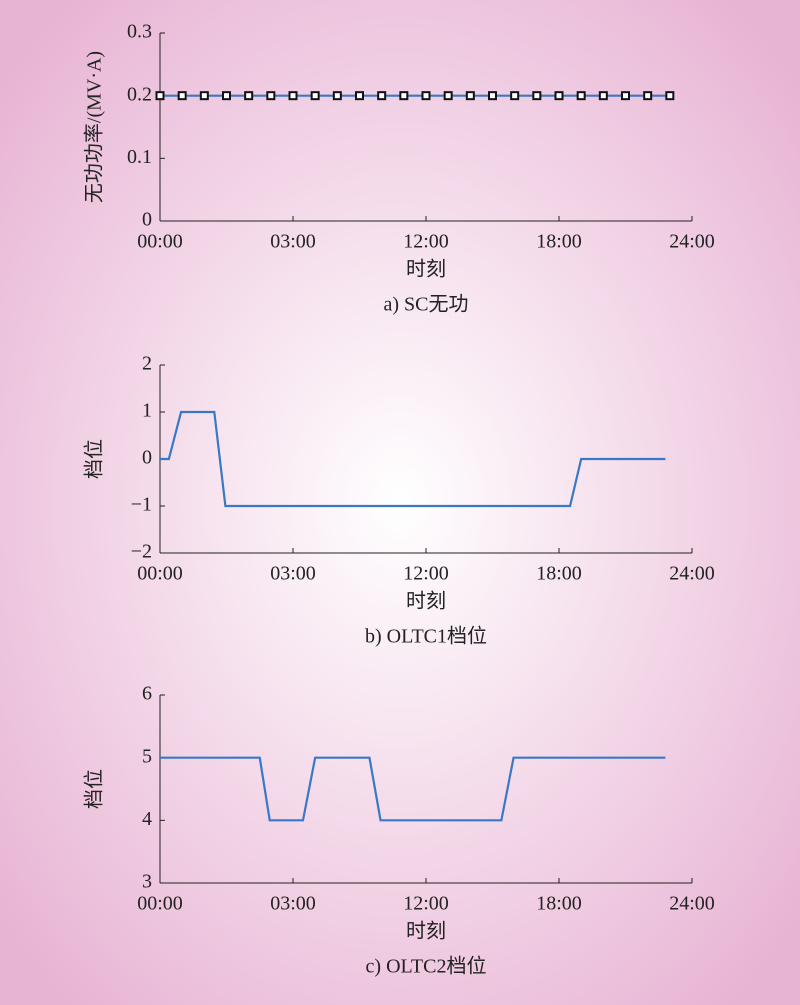 This screenshot has height=1005, width=800. Describe the element at coordinates (147, 694) in the screenshot. I see `y-tick-label: 6` at that location.